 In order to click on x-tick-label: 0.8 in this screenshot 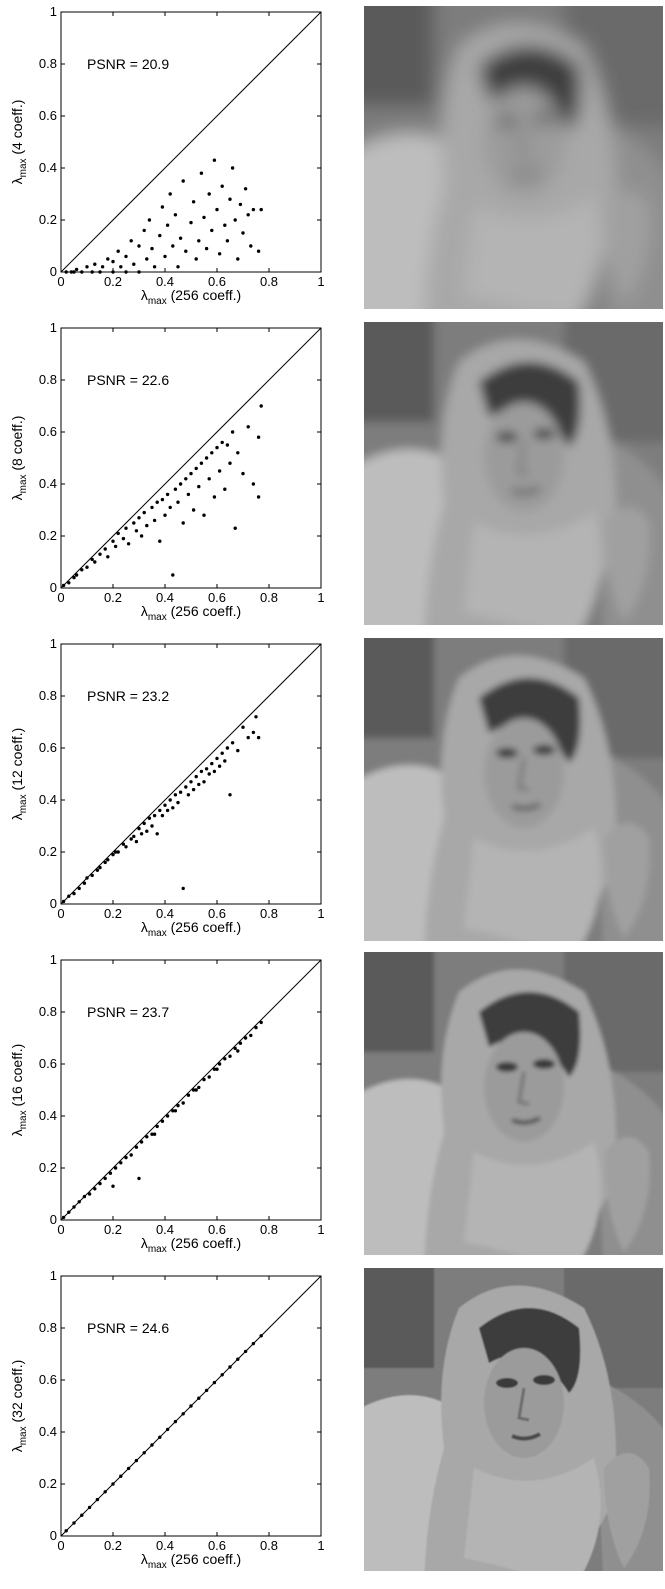, I will do `click(269, 597)`.